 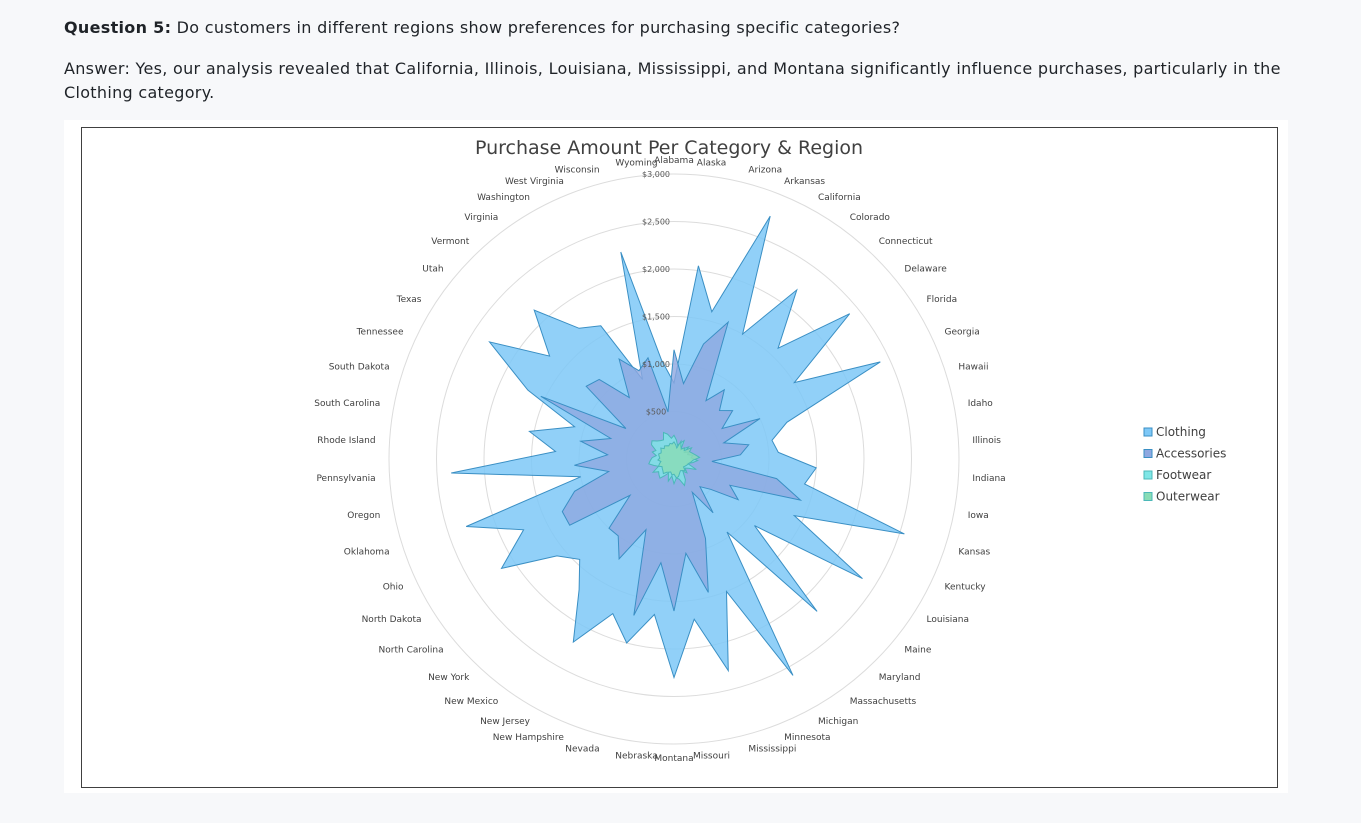 I want to click on category-label: West Virginia, so click(x=534, y=182).